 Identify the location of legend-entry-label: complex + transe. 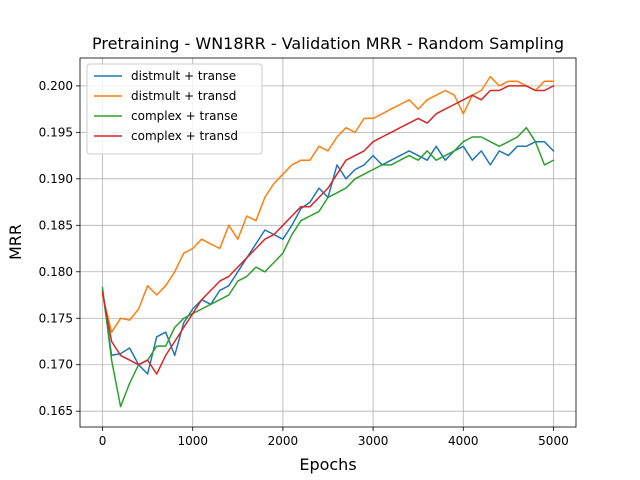
(184, 116).